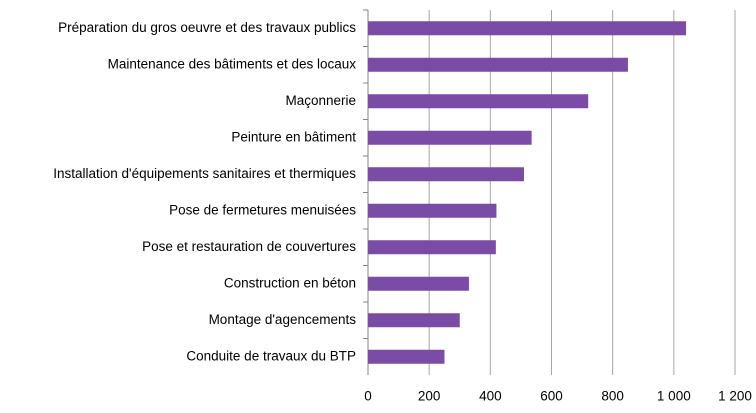 This screenshot has height=413, width=756. What do you see at coordinates (735, 396) in the screenshot?
I see `x-tick-label: 1 200` at bounding box center [735, 396].